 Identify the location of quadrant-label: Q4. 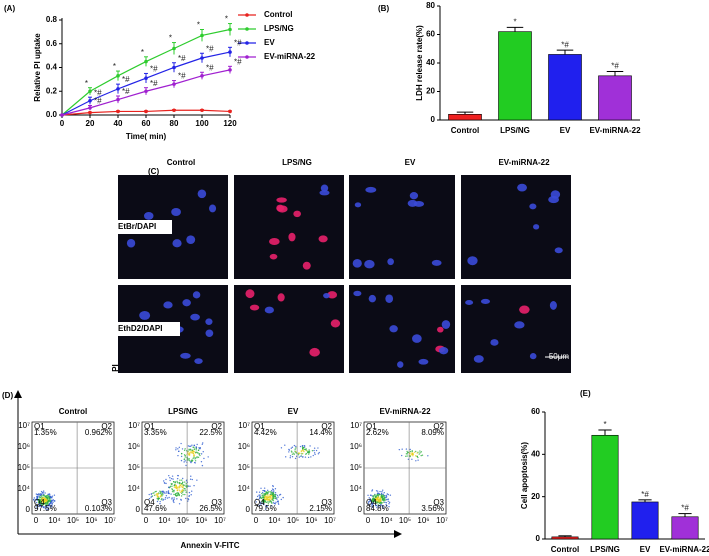
(259, 502).